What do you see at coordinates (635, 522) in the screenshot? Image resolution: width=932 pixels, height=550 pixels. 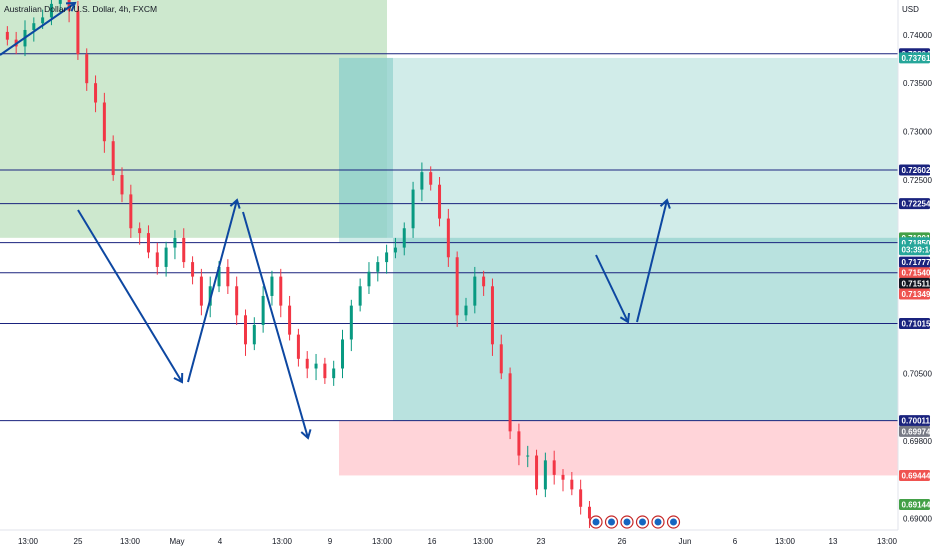 I see `event-icons-layer` at bounding box center [635, 522].